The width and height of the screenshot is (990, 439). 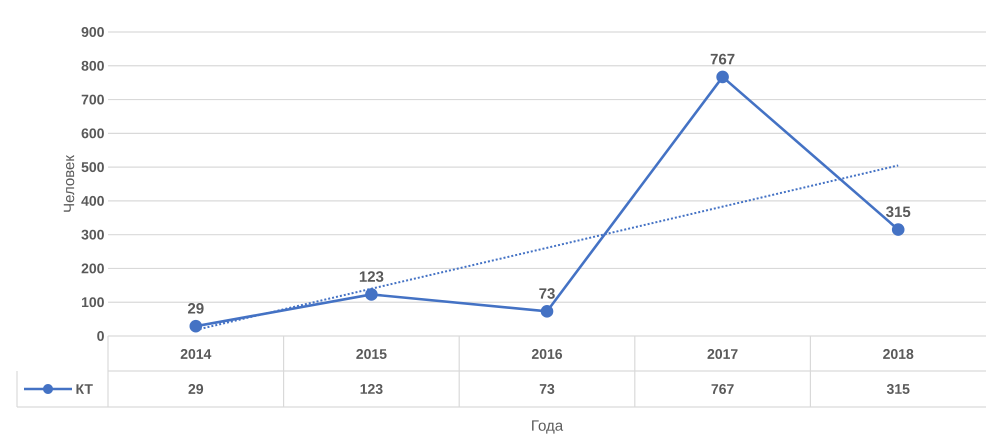 What do you see at coordinates (547, 354) in the screenshot?
I see `x-tick-label: 2016` at bounding box center [547, 354].